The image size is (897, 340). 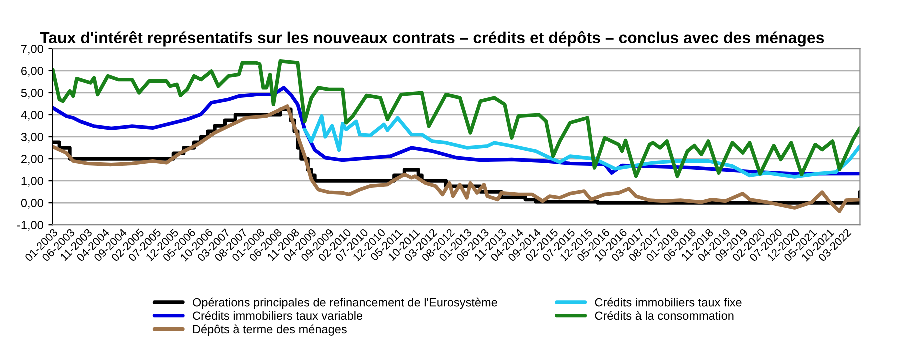 I want to click on y-tick-label: 2,00, so click(x=33, y=160).